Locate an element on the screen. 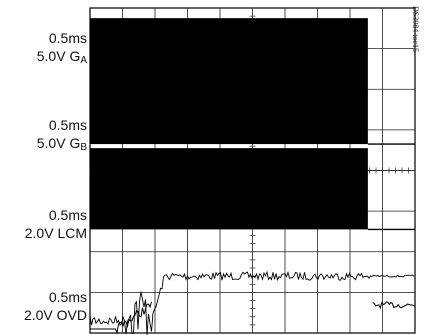 The width and height of the screenshot is (427, 335). gb-scale-name: 5.0V GB is located at coordinates (61, 144).